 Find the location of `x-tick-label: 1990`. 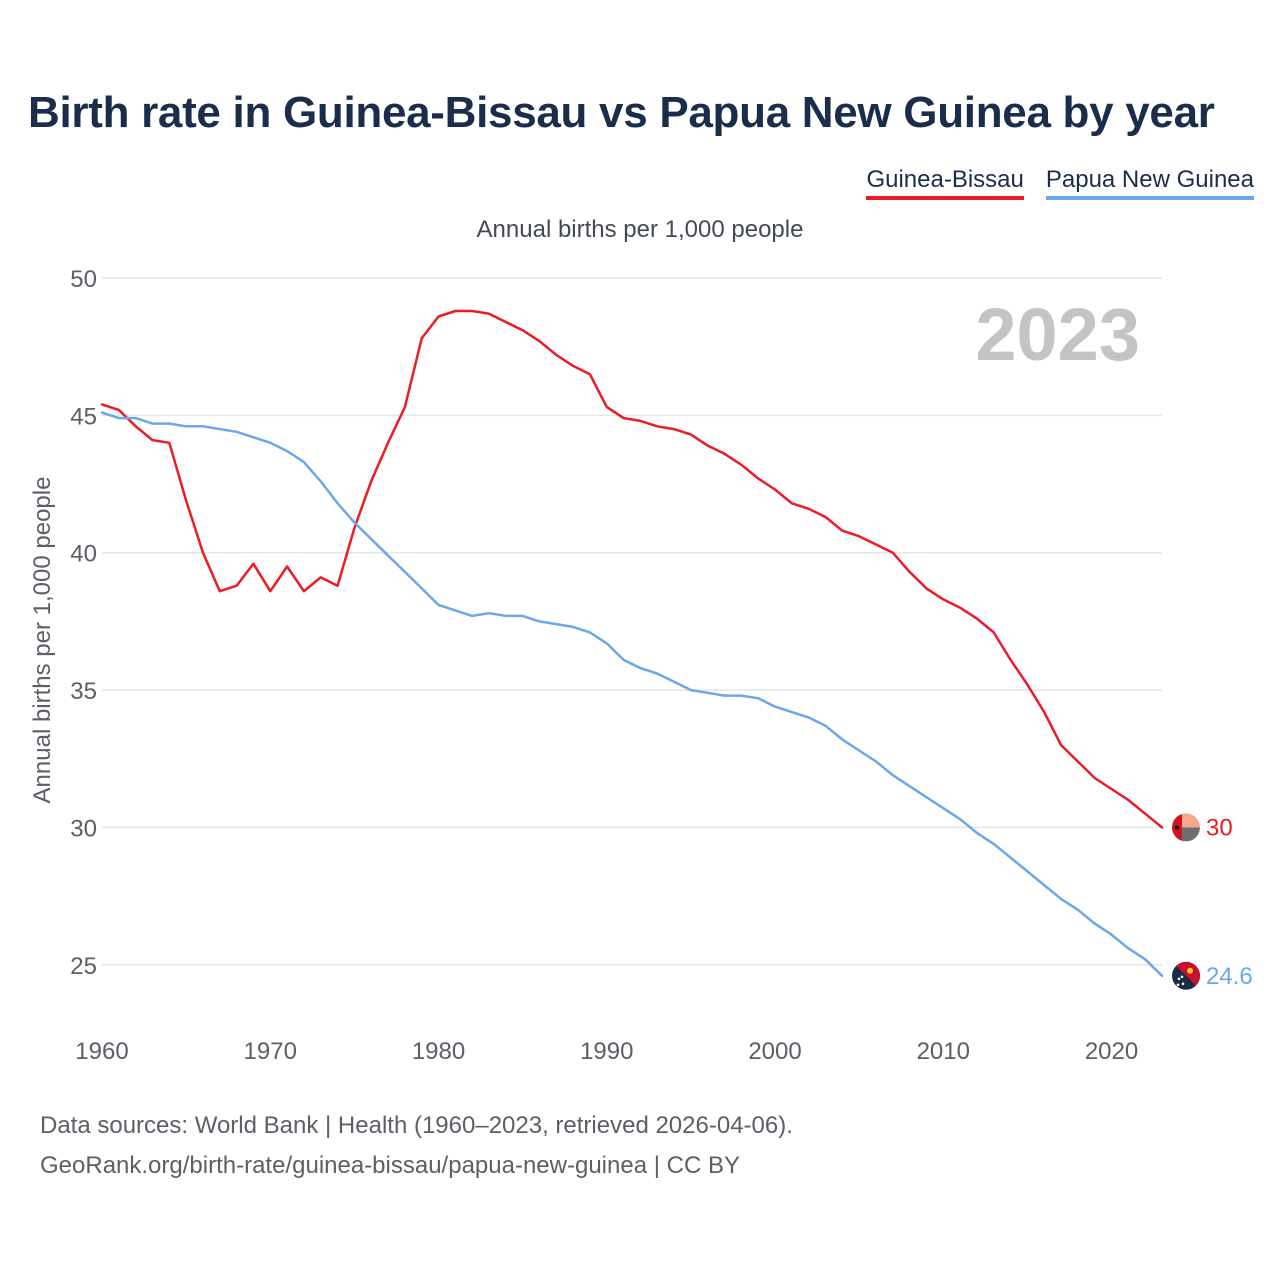

x-tick-label: 1990 is located at coordinates (606, 1051).